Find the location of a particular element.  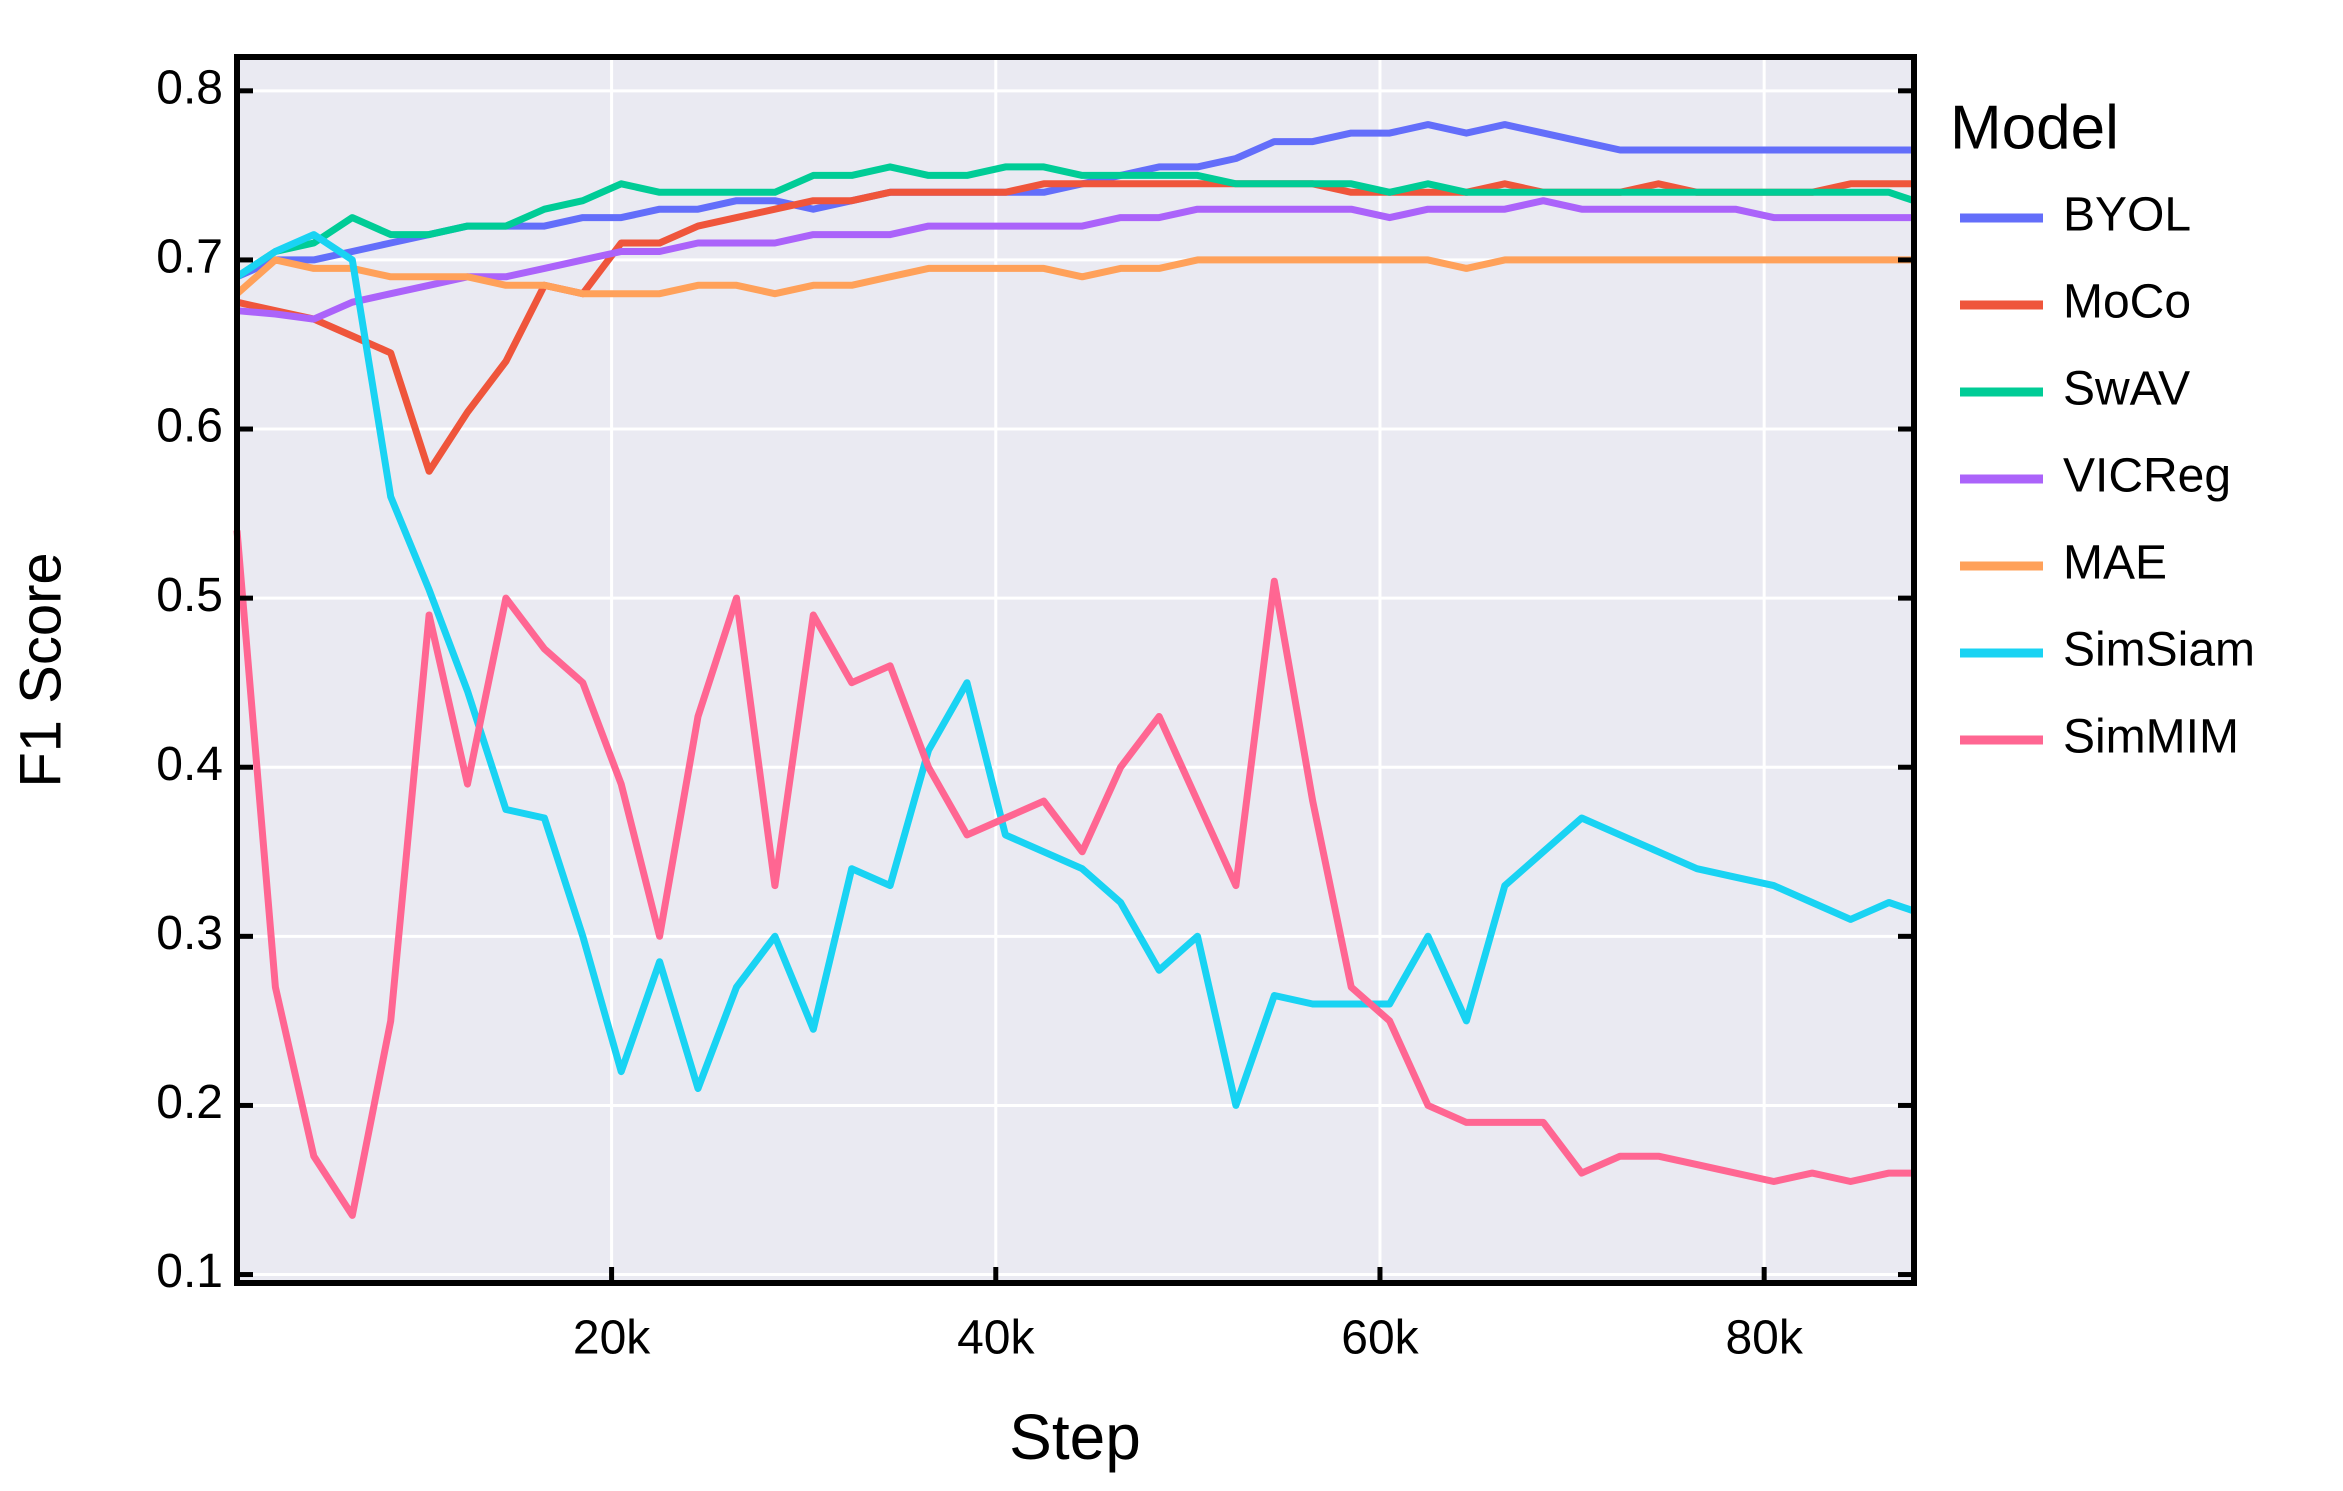

legend-label: MAE is located at coordinates (2115, 563).